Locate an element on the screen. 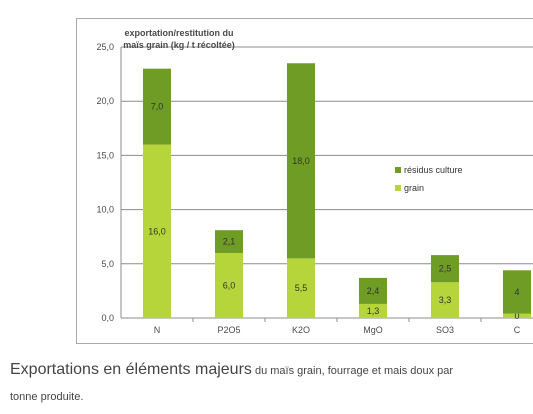 The width and height of the screenshot is (533, 414). bar-grain-p2o5 is located at coordinates (229, 285).